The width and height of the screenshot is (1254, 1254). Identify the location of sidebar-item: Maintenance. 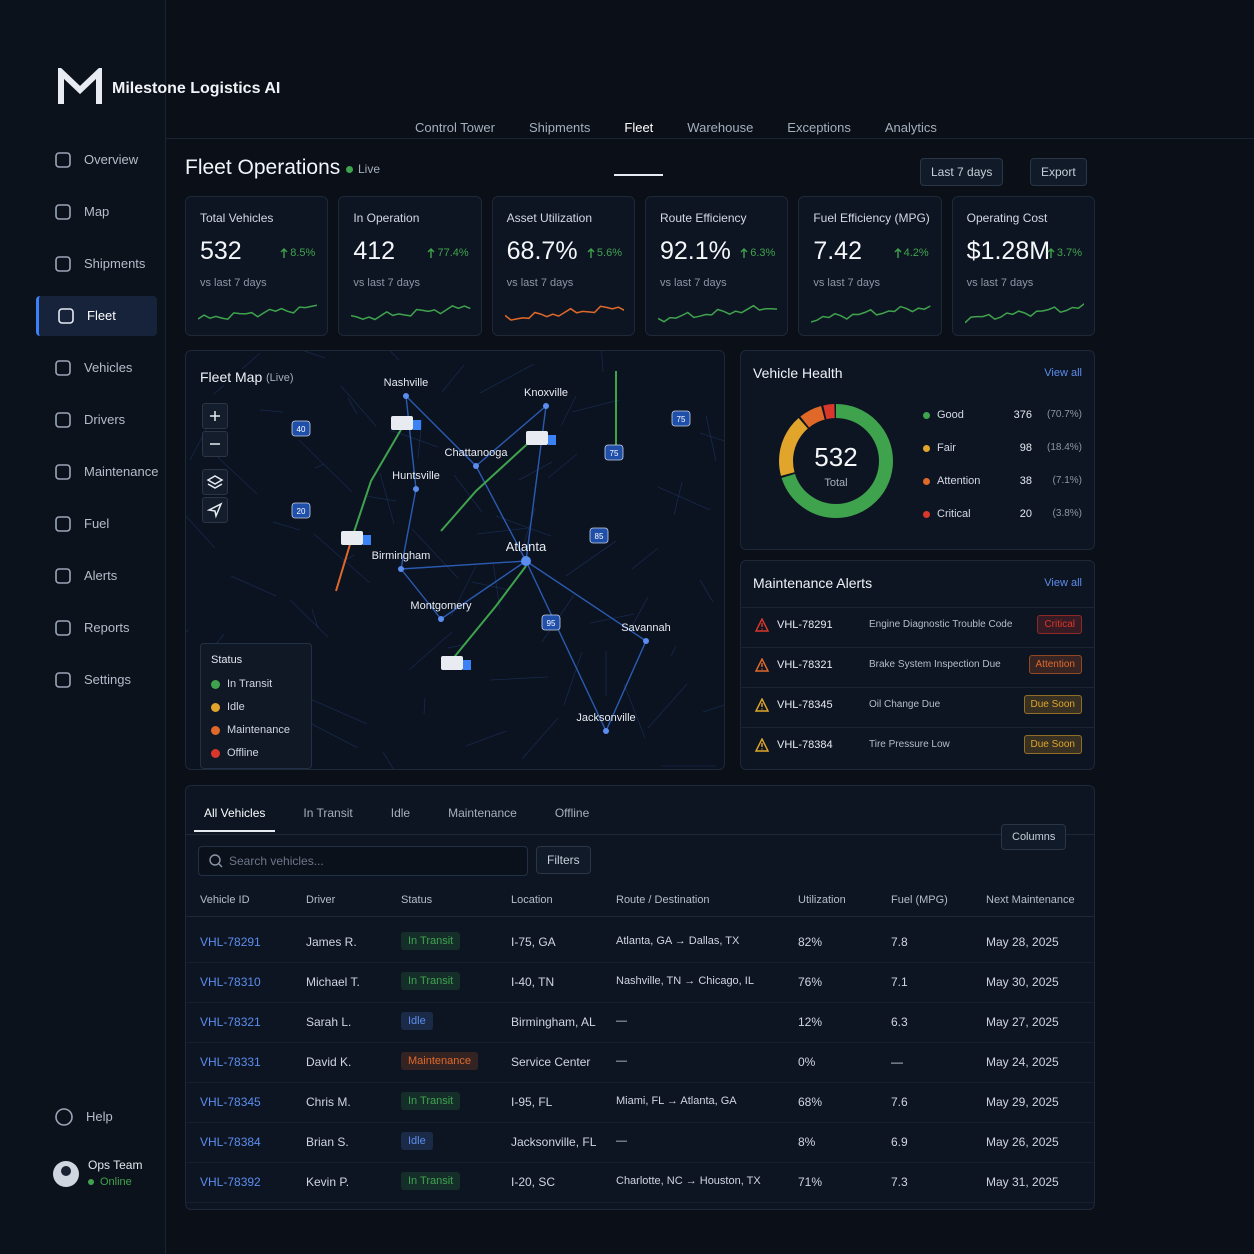
(97, 472).